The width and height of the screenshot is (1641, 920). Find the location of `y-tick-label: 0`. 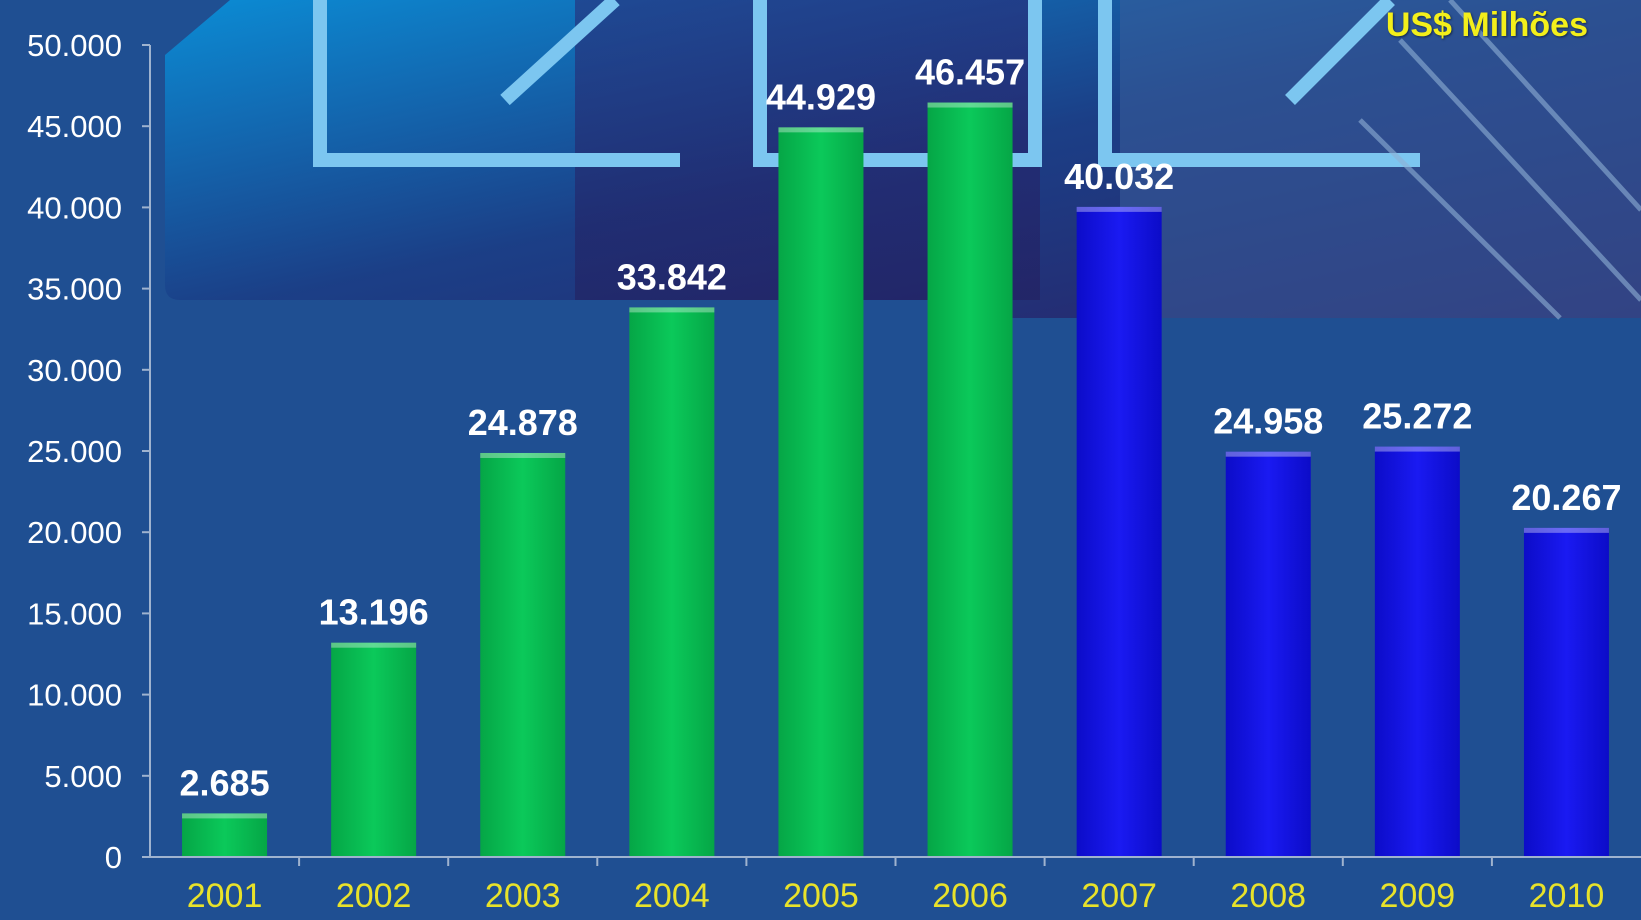

y-tick-label: 0 is located at coordinates (113, 857).